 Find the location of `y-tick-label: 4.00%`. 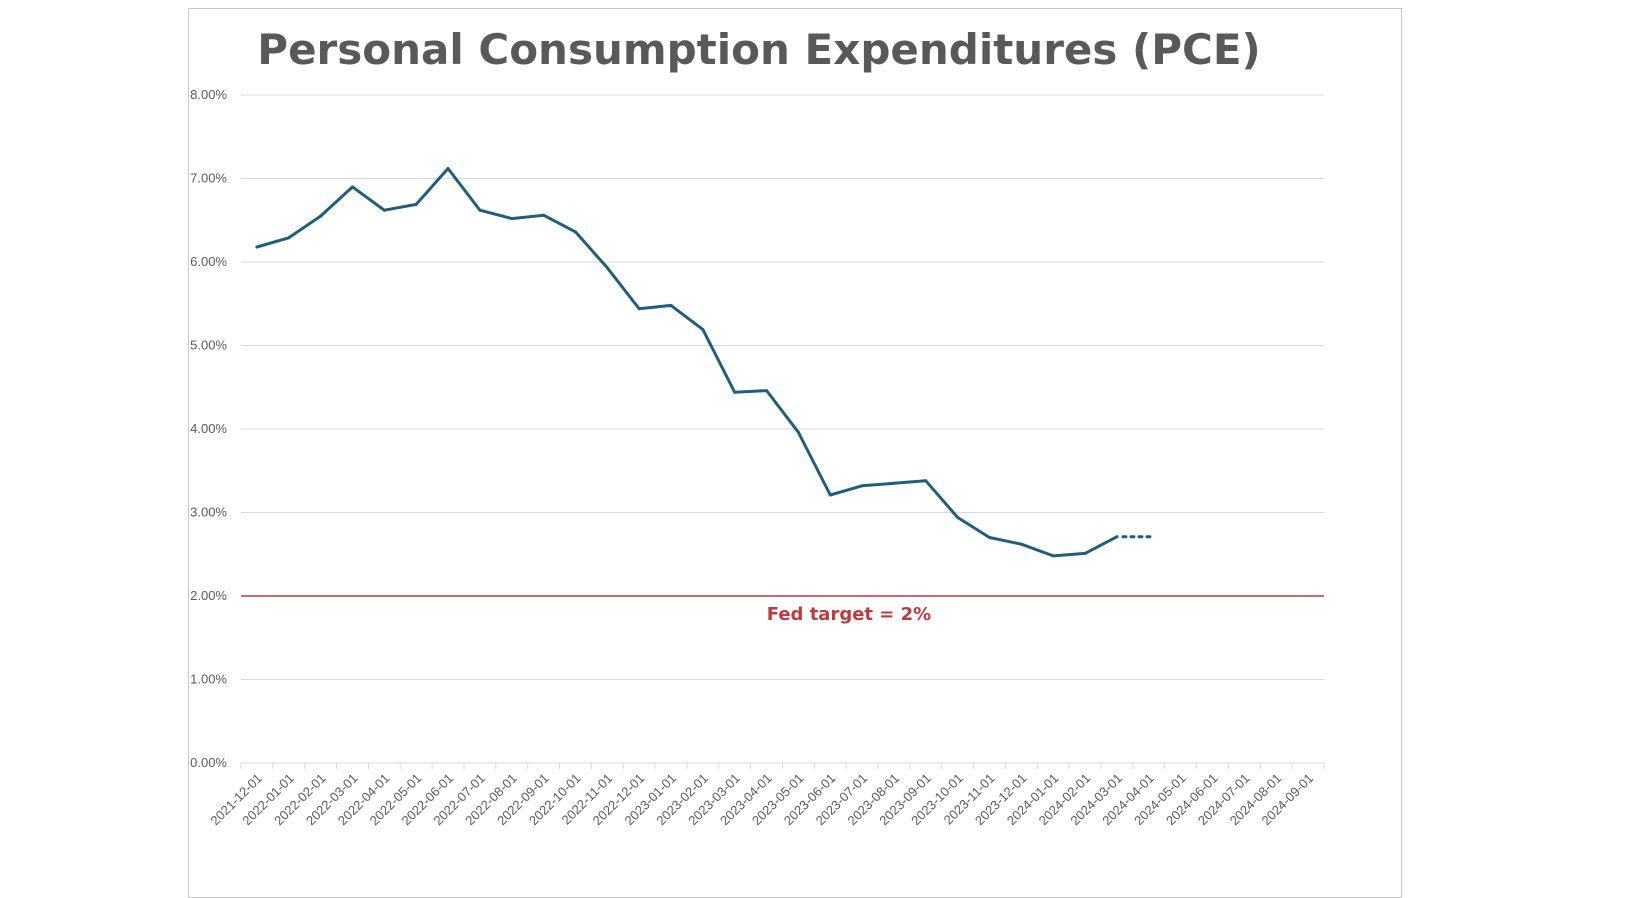

y-tick-label: 4.00% is located at coordinates (208, 428).